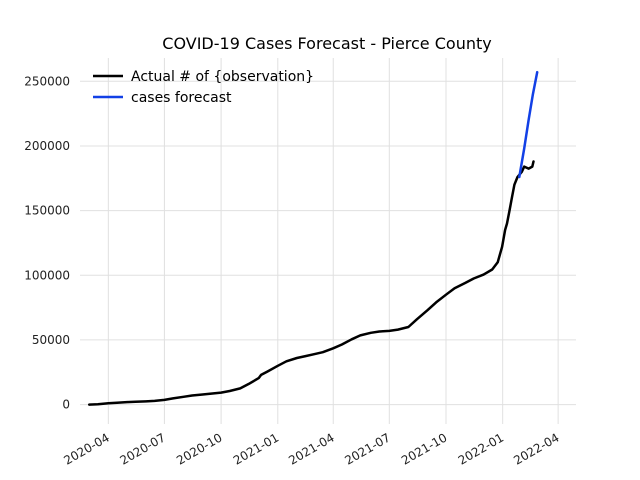 The width and height of the screenshot is (640, 480). I want to click on x-tick-label: 2021-04, so click(311, 448).